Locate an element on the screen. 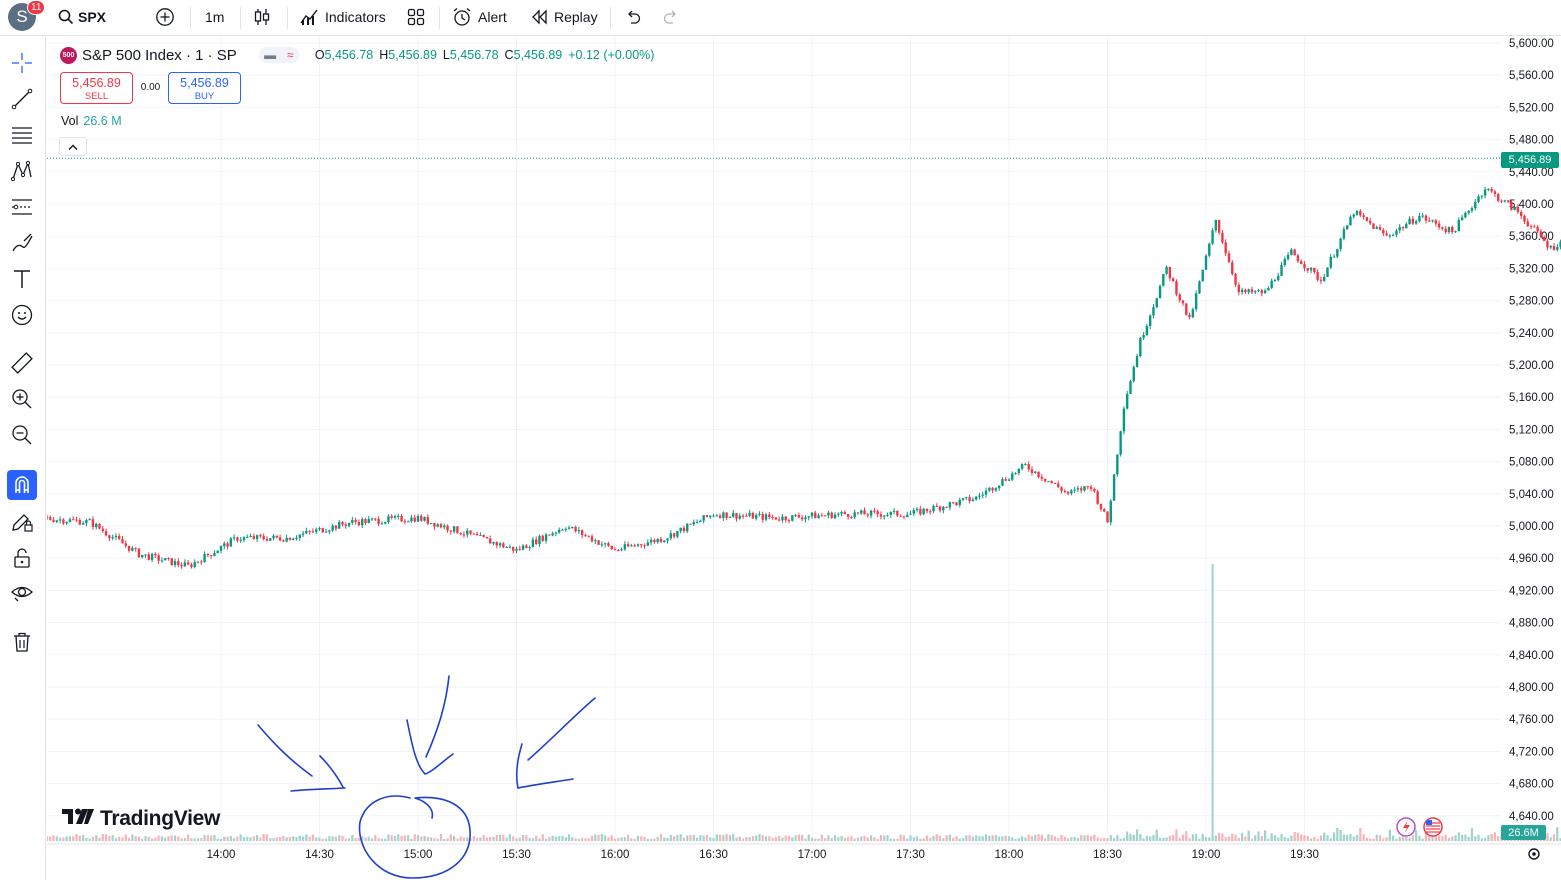 This screenshot has height=880, width=1561. forecast-tool is located at coordinates (22, 207).